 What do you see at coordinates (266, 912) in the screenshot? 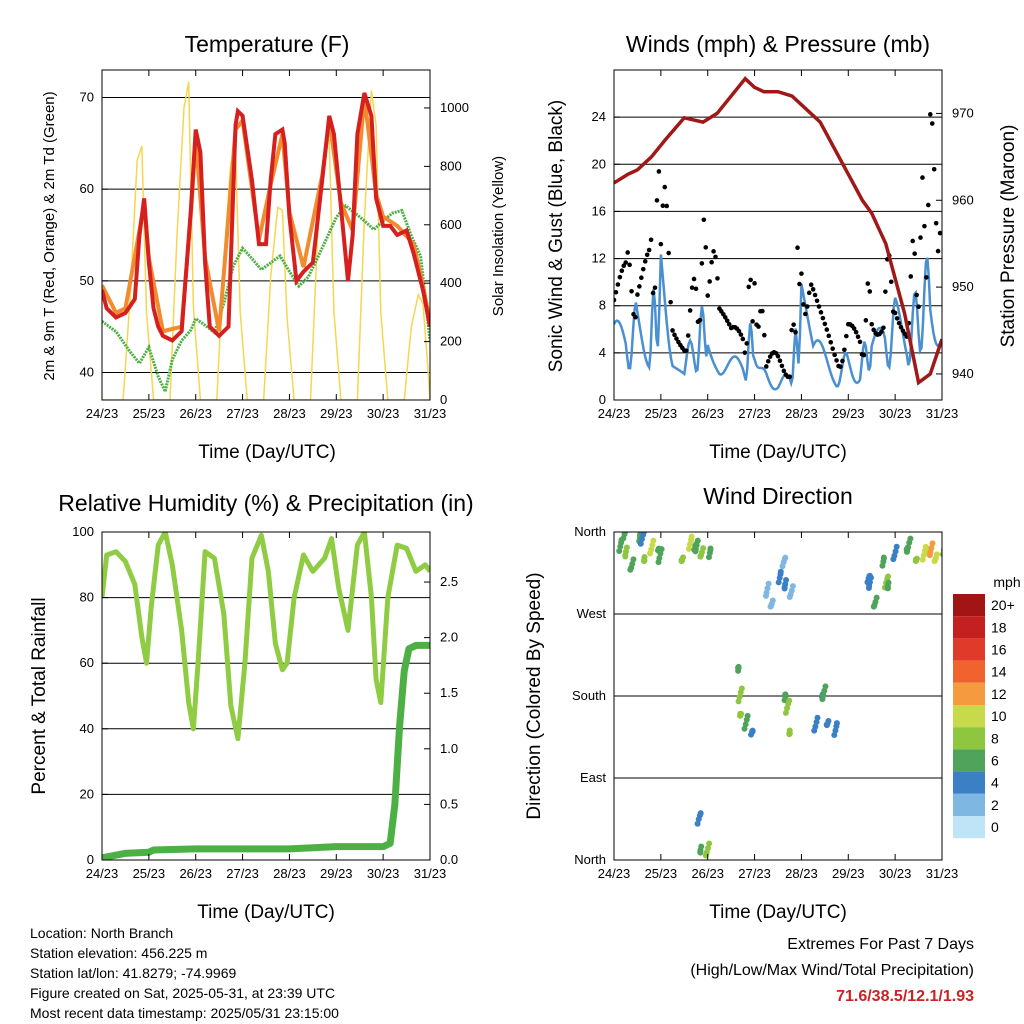
I see `x-axis-label: Time (Day/UTC)` at bounding box center [266, 912].